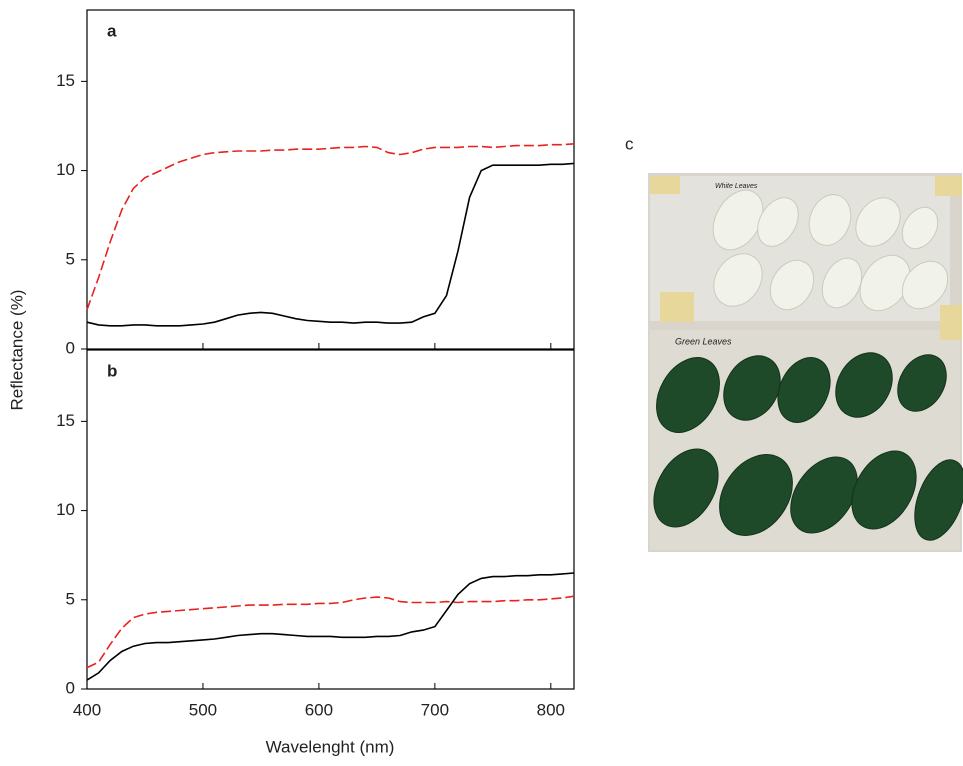  What do you see at coordinates (736, 186) in the screenshot?
I see `photo-note: White Leaves` at bounding box center [736, 186].